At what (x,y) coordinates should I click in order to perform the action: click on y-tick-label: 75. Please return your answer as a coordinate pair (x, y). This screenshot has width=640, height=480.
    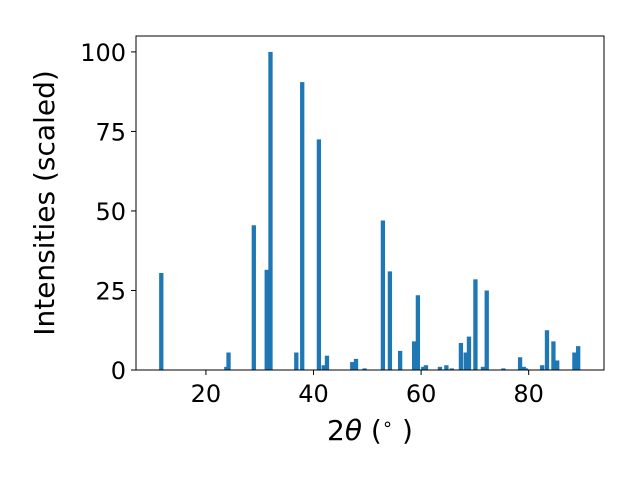
    Looking at the image, I should click on (110, 132).